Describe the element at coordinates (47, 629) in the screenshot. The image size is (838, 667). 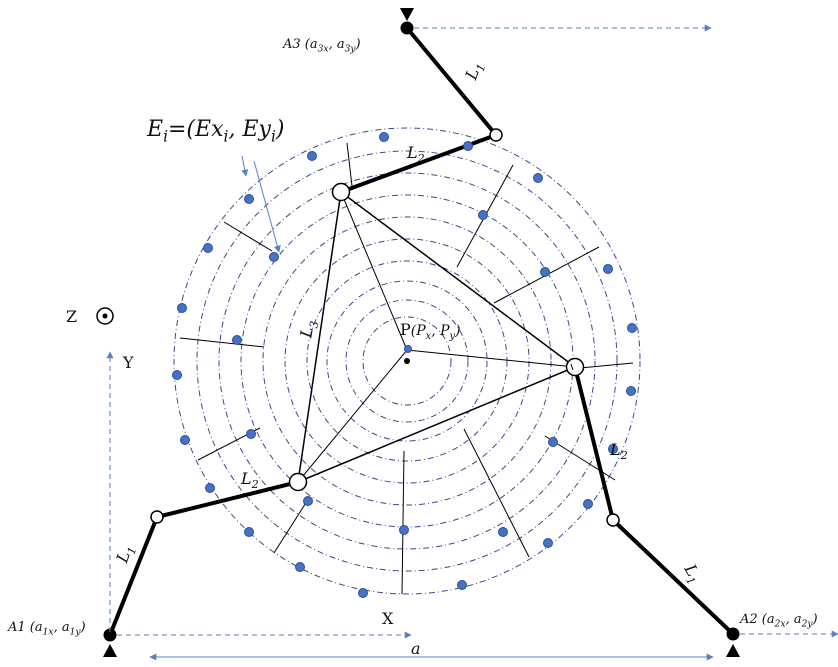
I see `label-a1: A1 (a1x, a1y)` at that location.